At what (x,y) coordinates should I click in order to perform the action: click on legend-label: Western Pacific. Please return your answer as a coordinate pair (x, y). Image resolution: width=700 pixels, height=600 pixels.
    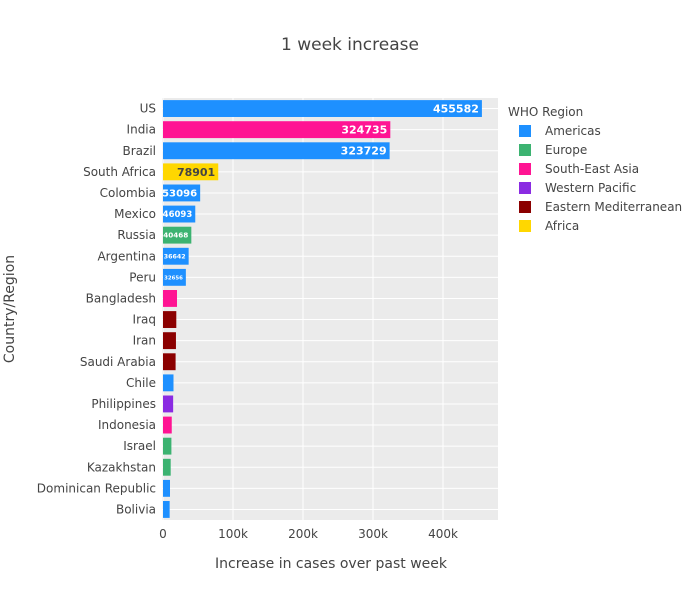
    Looking at the image, I should click on (590, 188).